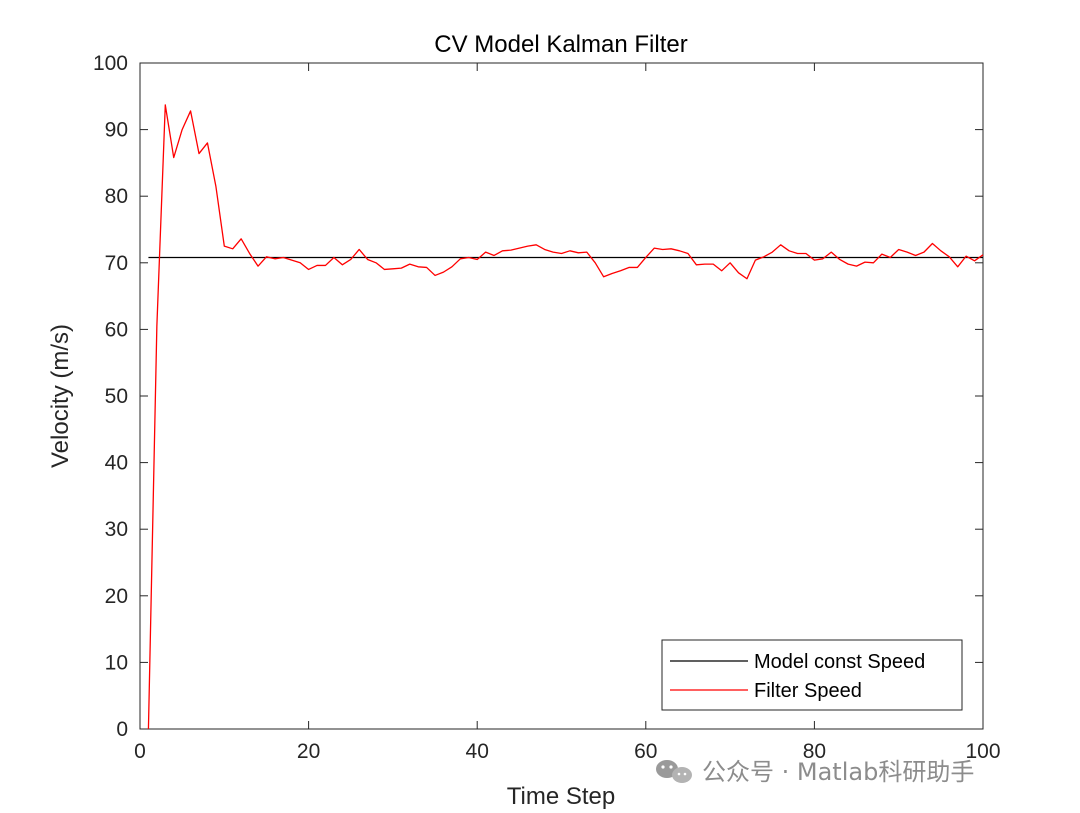 This screenshot has height=813, width=1080. What do you see at coordinates (116, 263) in the screenshot?
I see `y-tick-label: 70` at bounding box center [116, 263].